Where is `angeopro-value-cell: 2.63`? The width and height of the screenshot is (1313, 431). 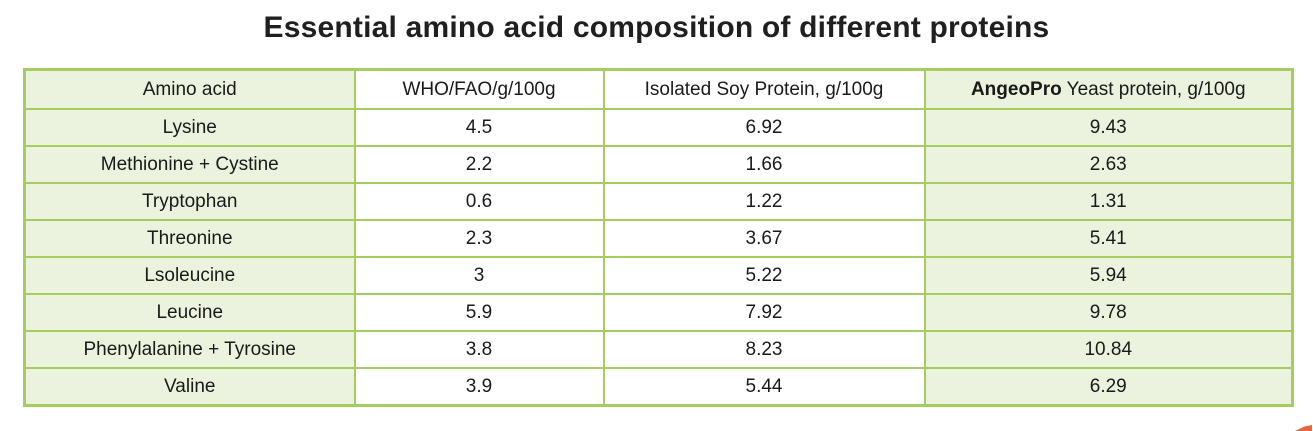
angeopro-value-cell: 2.63 is located at coordinates (1108, 164).